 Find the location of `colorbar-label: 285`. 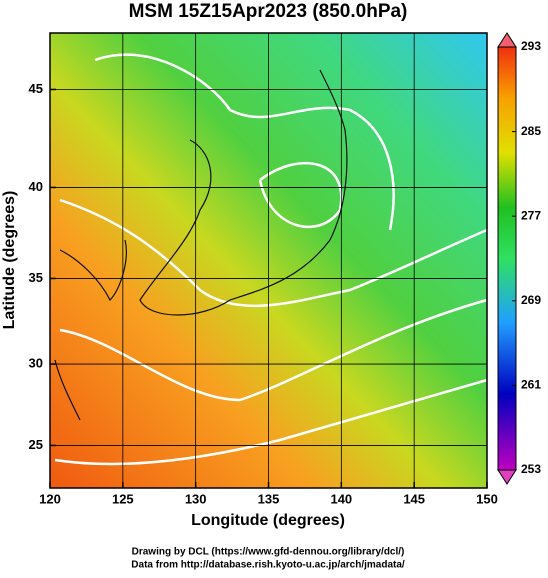

colorbar-label: 285 is located at coordinates (531, 131).